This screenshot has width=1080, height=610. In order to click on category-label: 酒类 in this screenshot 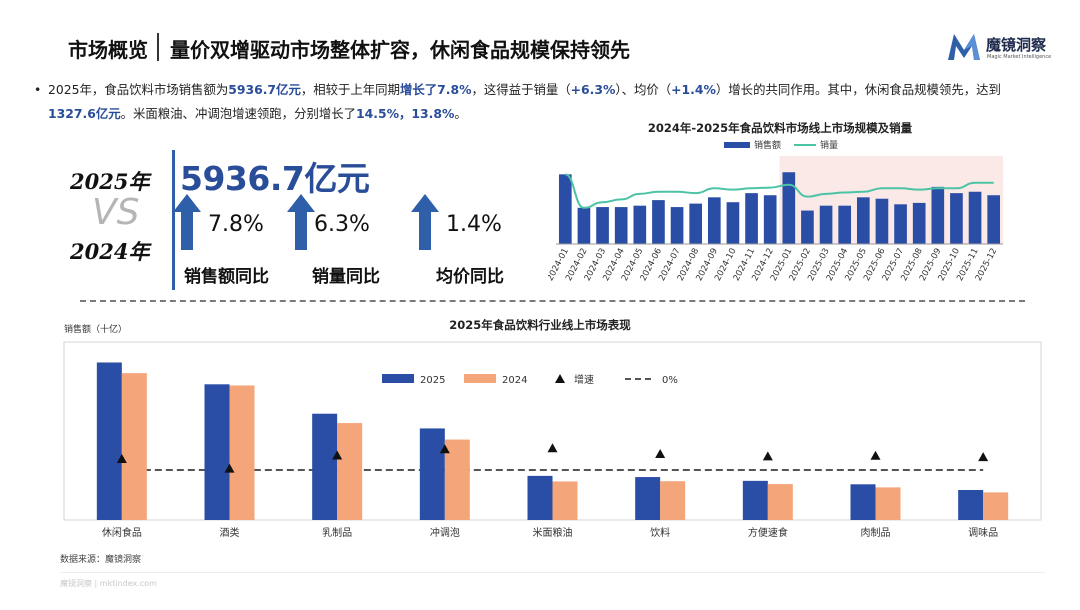, I will do `click(230, 532)`.